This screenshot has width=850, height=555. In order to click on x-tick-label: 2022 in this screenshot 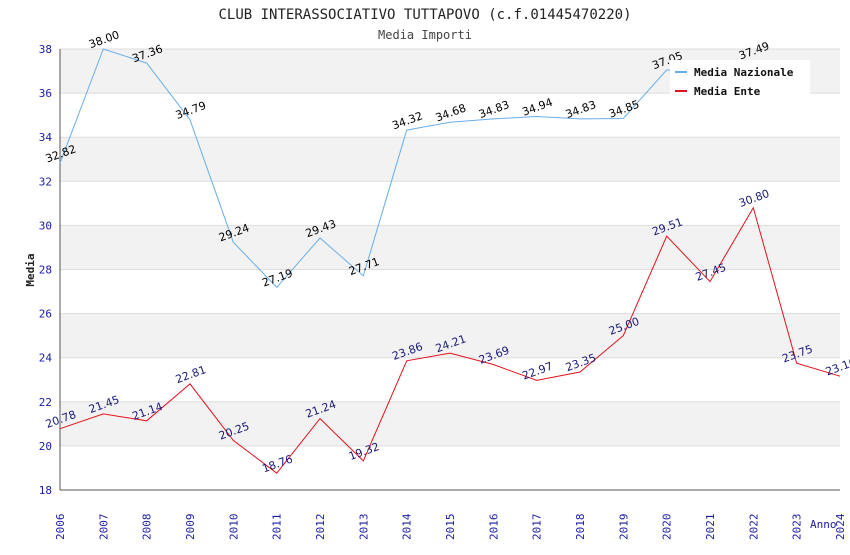, I will do `click(753, 527)`.